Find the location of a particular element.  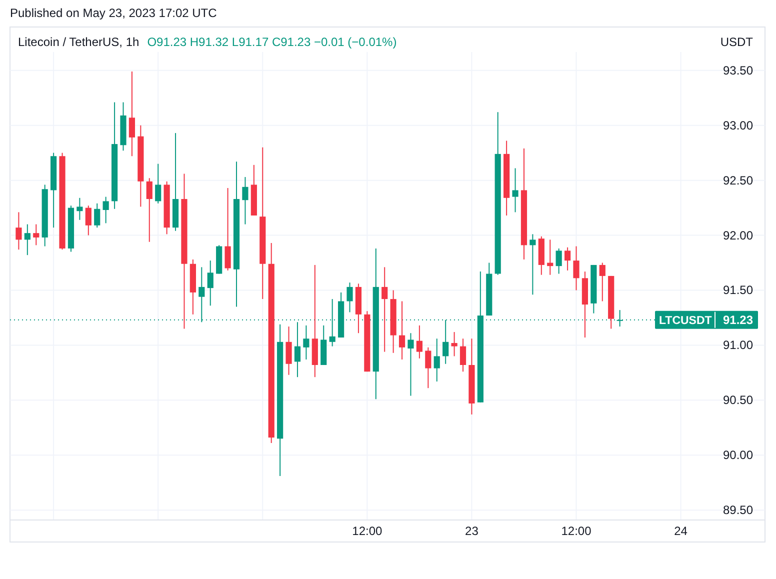

chart-title: Litecoin / TetherUS, 1h is located at coordinates (79, 42).